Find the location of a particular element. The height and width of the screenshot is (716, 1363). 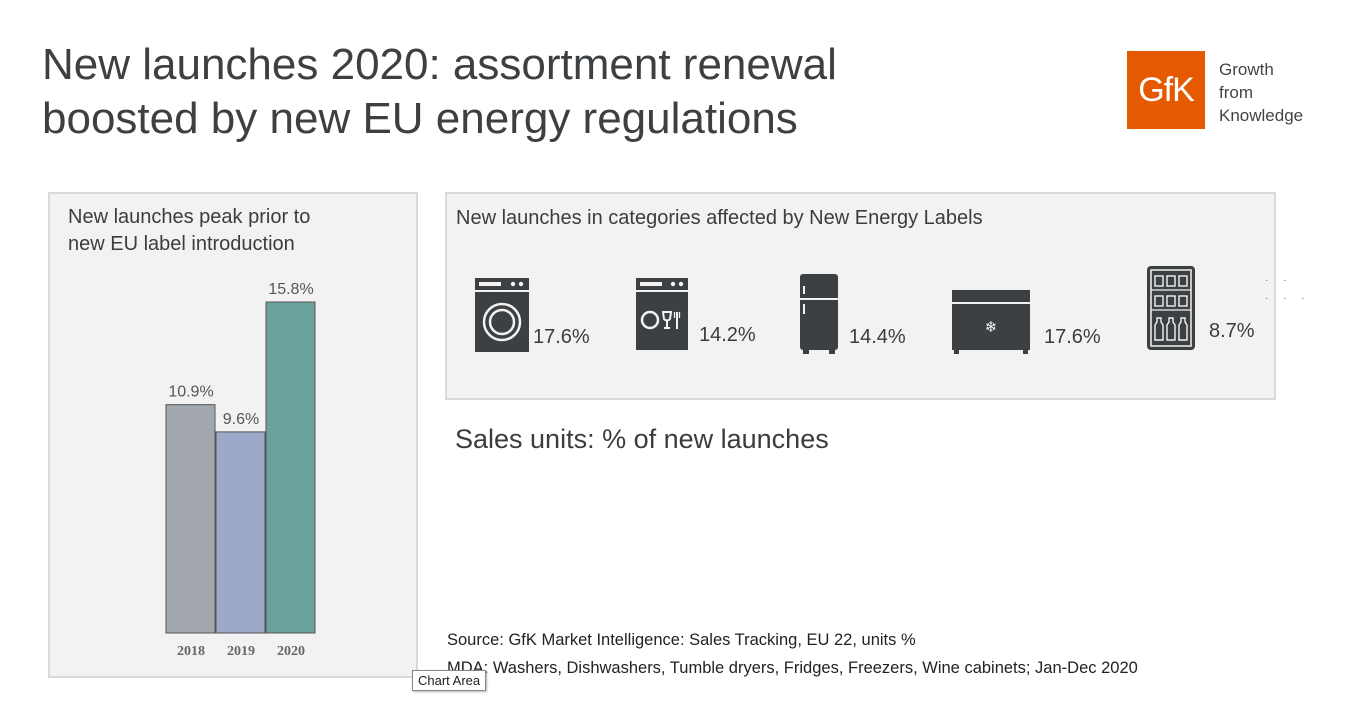

resize-handle-dots: · · · · · is located at coordinates (1288, 289).